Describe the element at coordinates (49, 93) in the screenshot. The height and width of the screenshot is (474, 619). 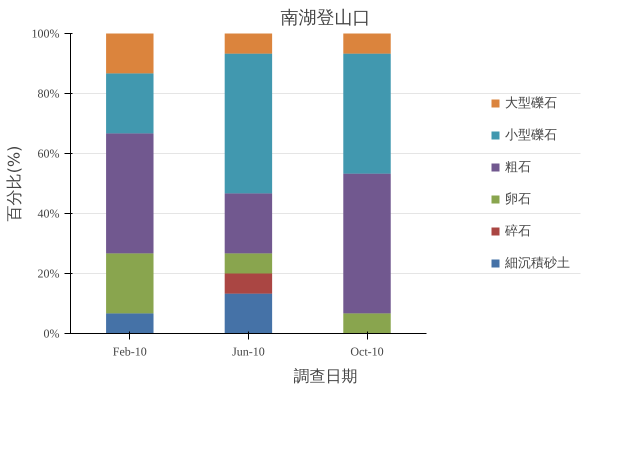
I see `y-tick-label: 80%` at that location.